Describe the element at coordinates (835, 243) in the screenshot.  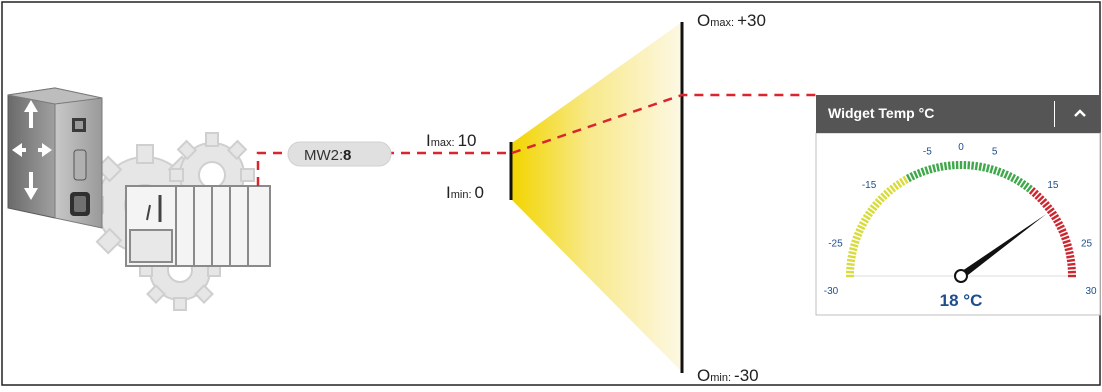
I see `gauge-tick-label: -25` at that location.